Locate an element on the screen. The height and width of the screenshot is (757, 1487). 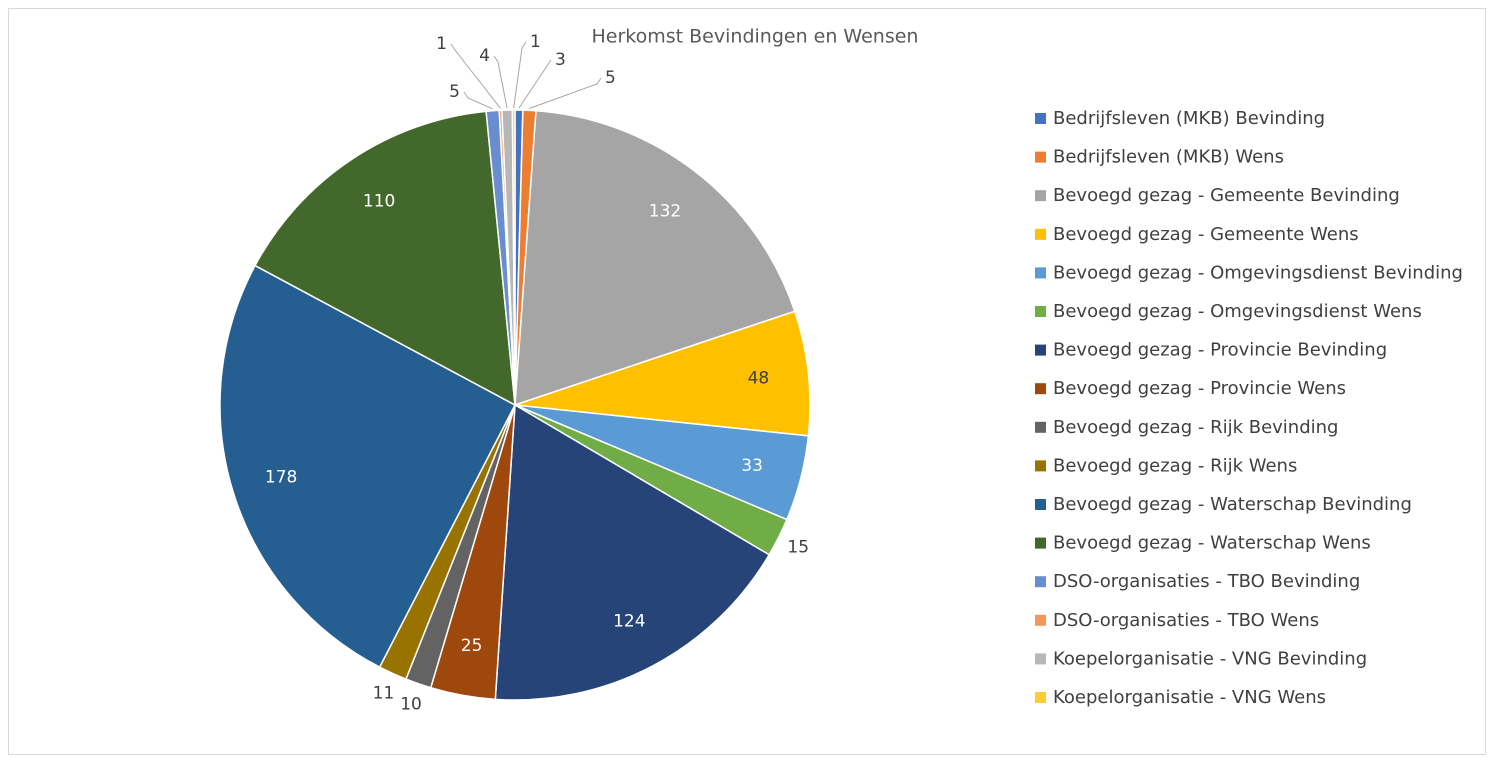
data-label: 3 is located at coordinates (560, 60).